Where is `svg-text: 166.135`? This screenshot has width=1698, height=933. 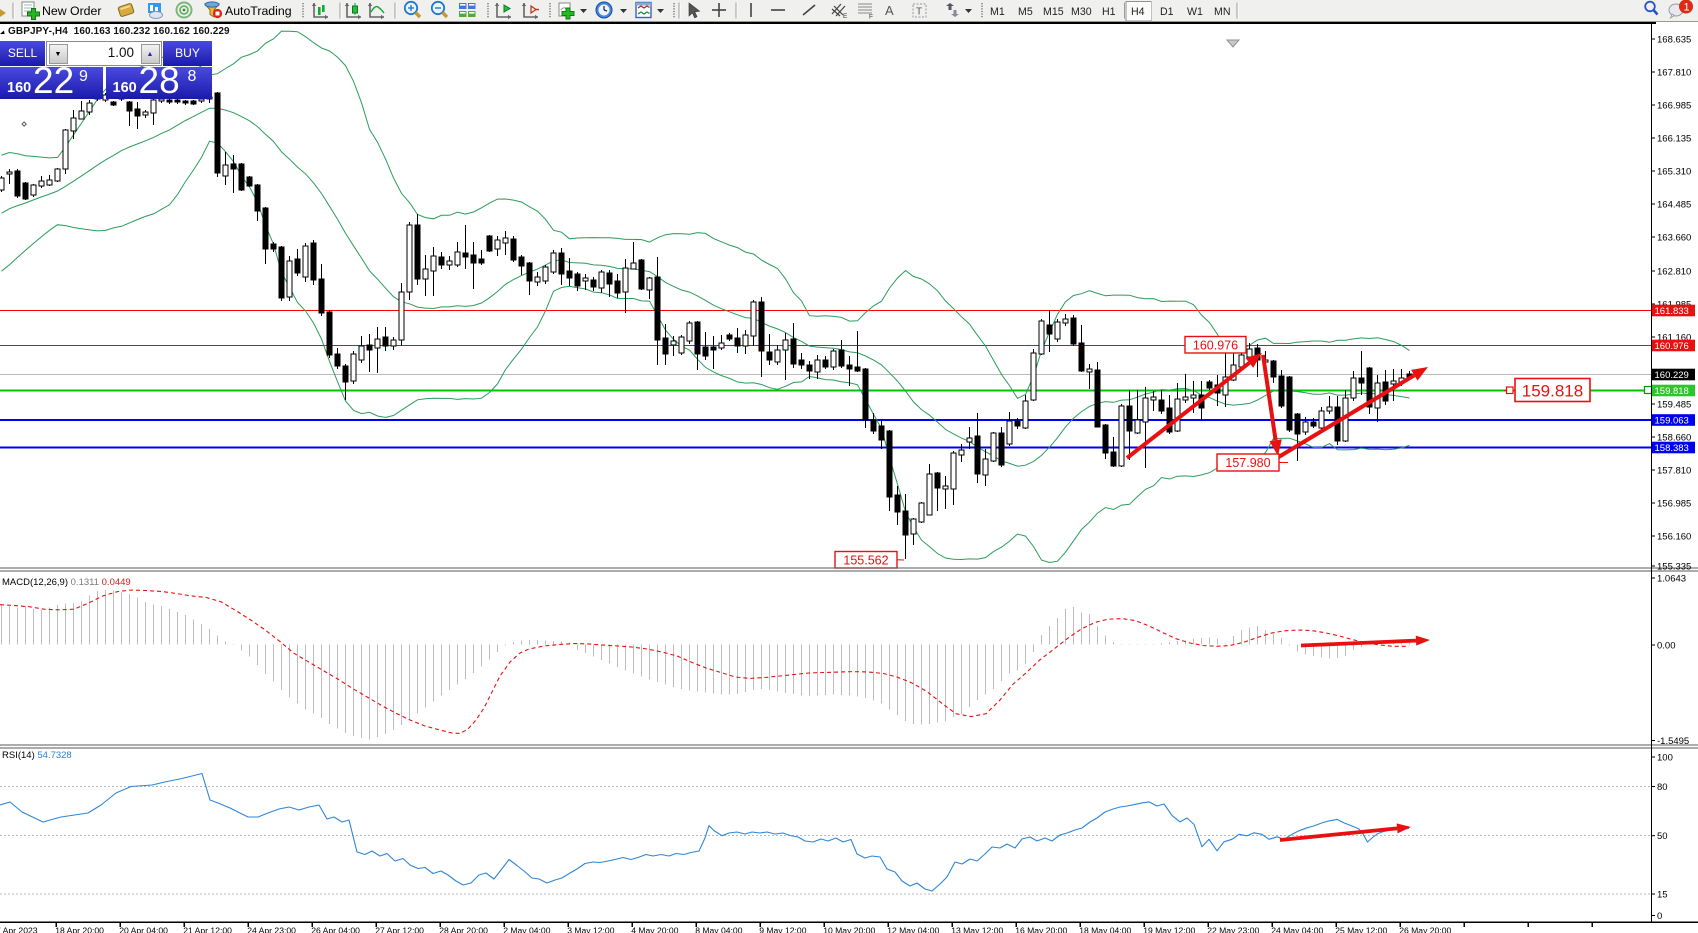 svg-text: 166.135 is located at coordinates (1674, 138).